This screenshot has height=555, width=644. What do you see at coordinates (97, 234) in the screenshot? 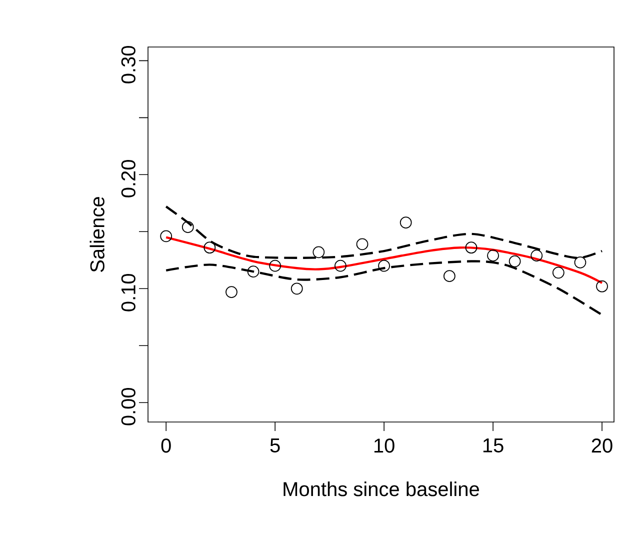
I see `y-axis-title: Salience` at bounding box center [97, 234].